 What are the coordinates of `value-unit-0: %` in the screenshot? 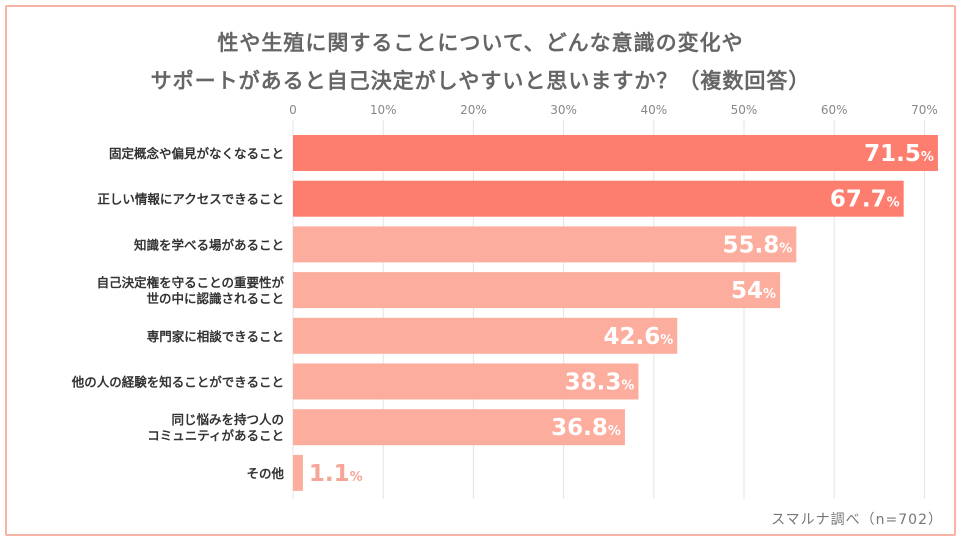 It's located at (927, 157).